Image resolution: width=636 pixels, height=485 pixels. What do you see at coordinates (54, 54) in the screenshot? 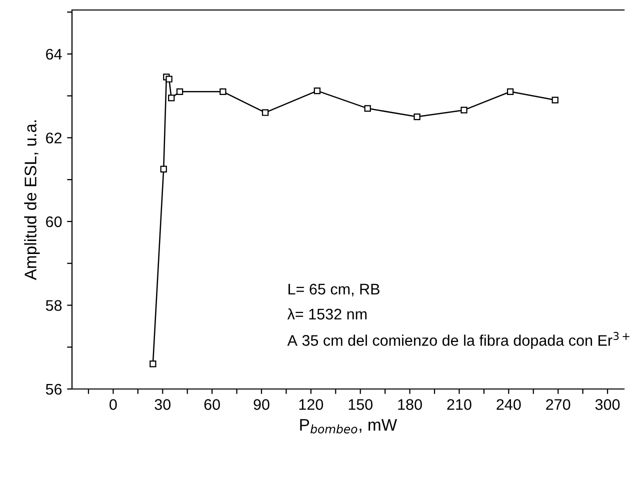
I see `y-tick-label: 64` at bounding box center [54, 54].